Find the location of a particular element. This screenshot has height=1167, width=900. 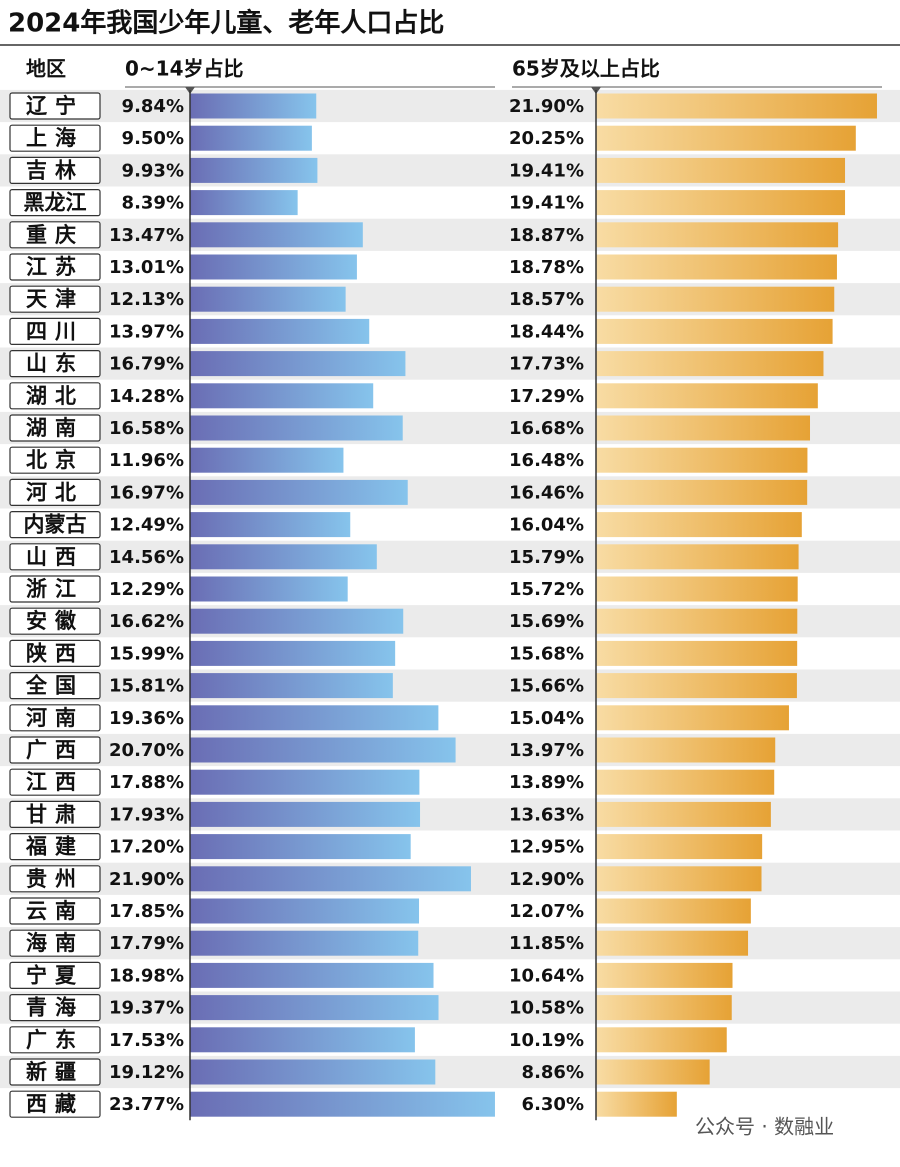

value-label: 12.90% is located at coordinates (546, 879).